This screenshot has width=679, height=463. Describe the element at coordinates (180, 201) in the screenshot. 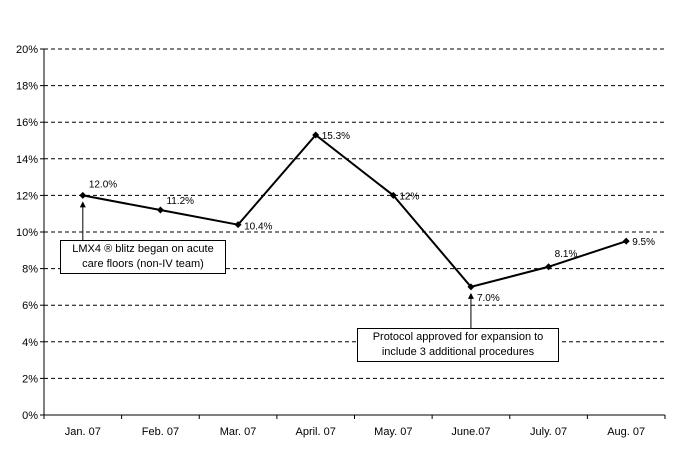

I see `data-label: 11.2%` at that location.